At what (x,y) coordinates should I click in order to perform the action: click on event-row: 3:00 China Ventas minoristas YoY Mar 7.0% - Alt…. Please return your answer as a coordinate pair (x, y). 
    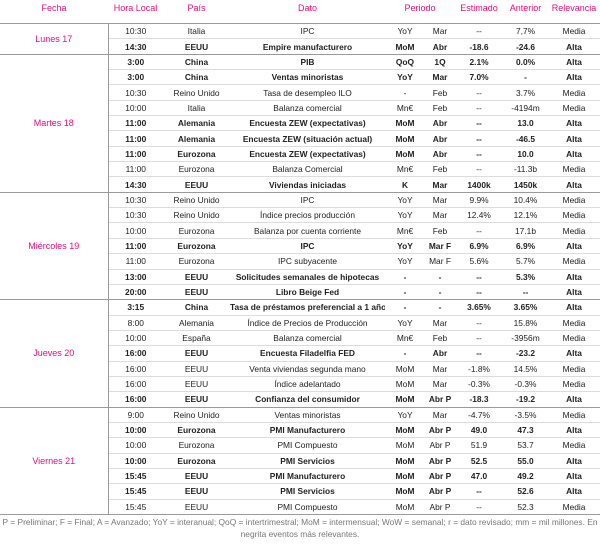
    Looking at the image, I should click on (300, 77).